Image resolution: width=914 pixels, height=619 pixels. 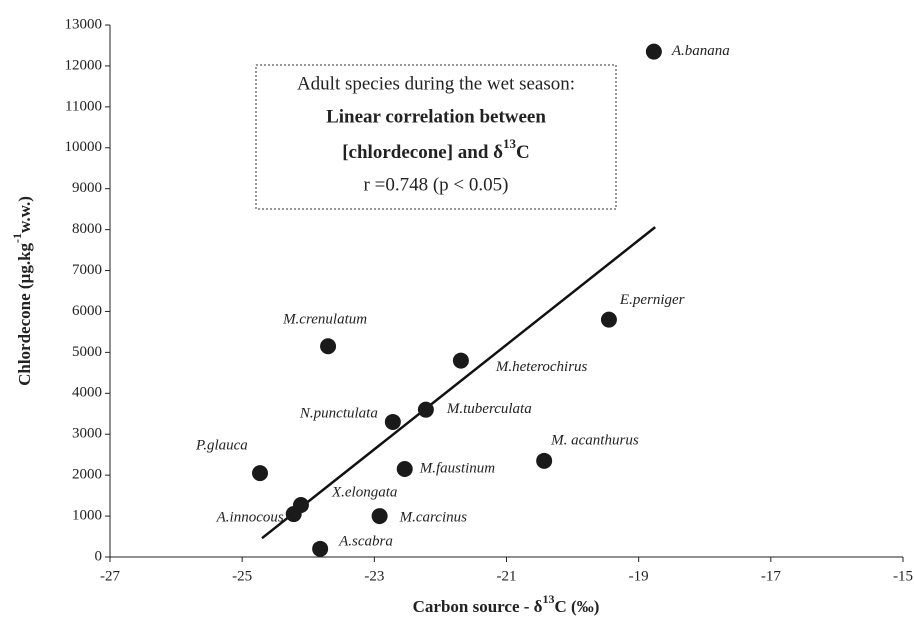 What do you see at coordinates (338, 413) in the screenshot?
I see `point-label: N.punctulata` at bounding box center [338, 413].